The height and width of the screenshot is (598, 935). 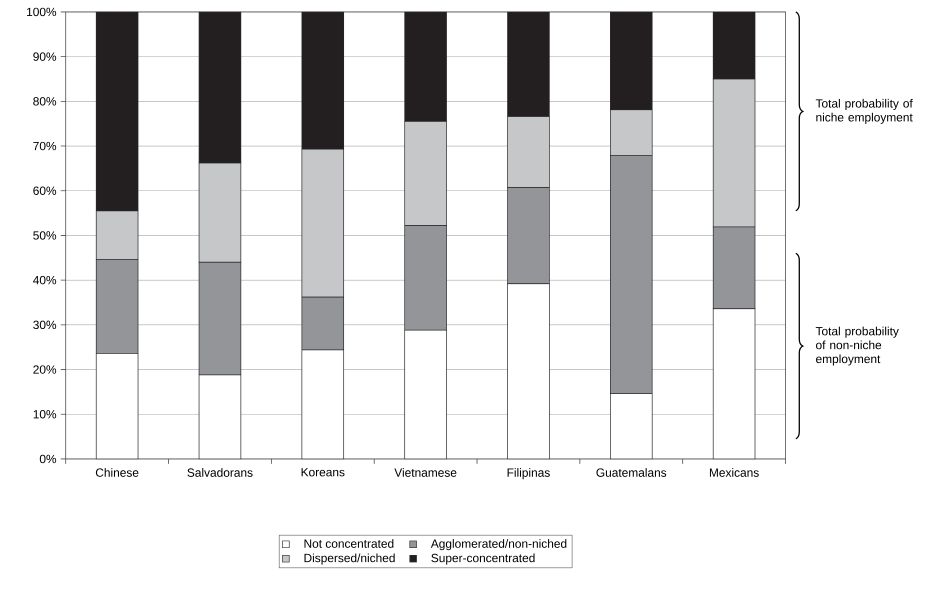 What do you see at coordinates (44, 190) in the screenshot?
I see `y-tick-label: 60%` at bounding box center [44, 190].